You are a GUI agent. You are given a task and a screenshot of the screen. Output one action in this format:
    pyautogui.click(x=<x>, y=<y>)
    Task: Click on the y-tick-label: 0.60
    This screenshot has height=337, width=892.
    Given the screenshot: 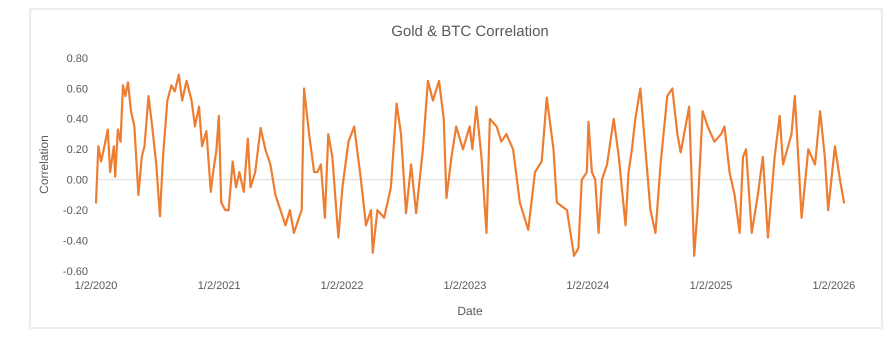 What is the action you would take?
    pyautogui.click(x=77, y=89)
    